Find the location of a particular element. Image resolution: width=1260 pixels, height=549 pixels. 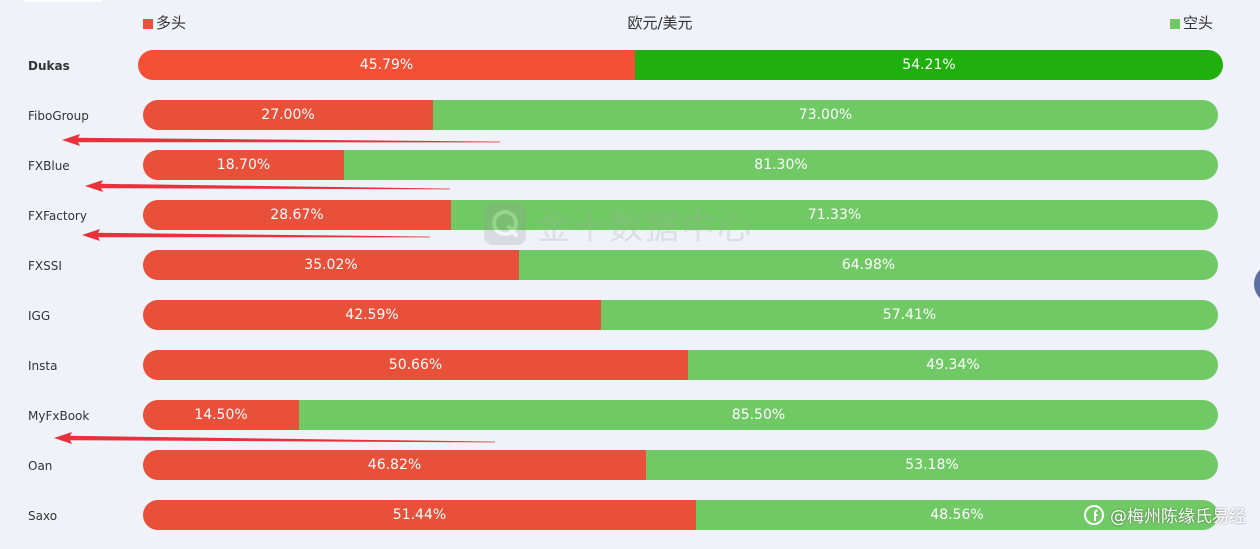

legend-long-label: 多头 is located at coordinates (171, 23).